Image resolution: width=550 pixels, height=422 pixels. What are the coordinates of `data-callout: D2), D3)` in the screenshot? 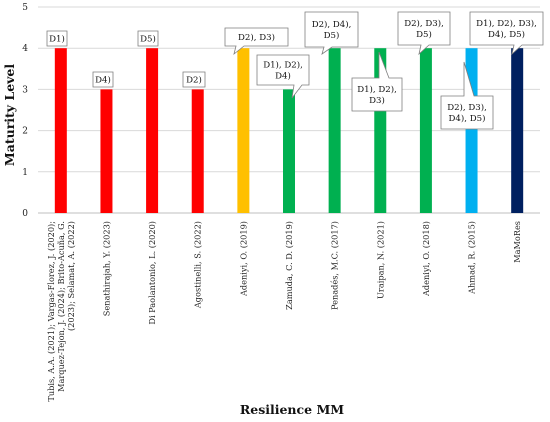 It's located at (256, 41).